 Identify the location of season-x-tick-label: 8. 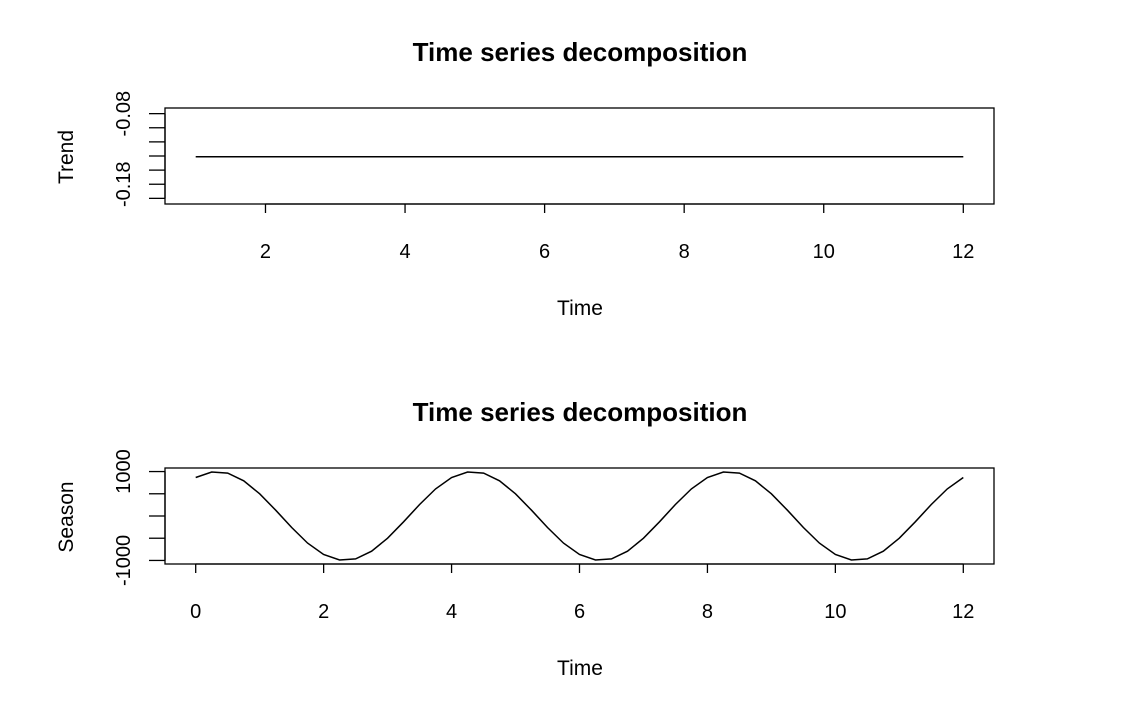
(707, 612).